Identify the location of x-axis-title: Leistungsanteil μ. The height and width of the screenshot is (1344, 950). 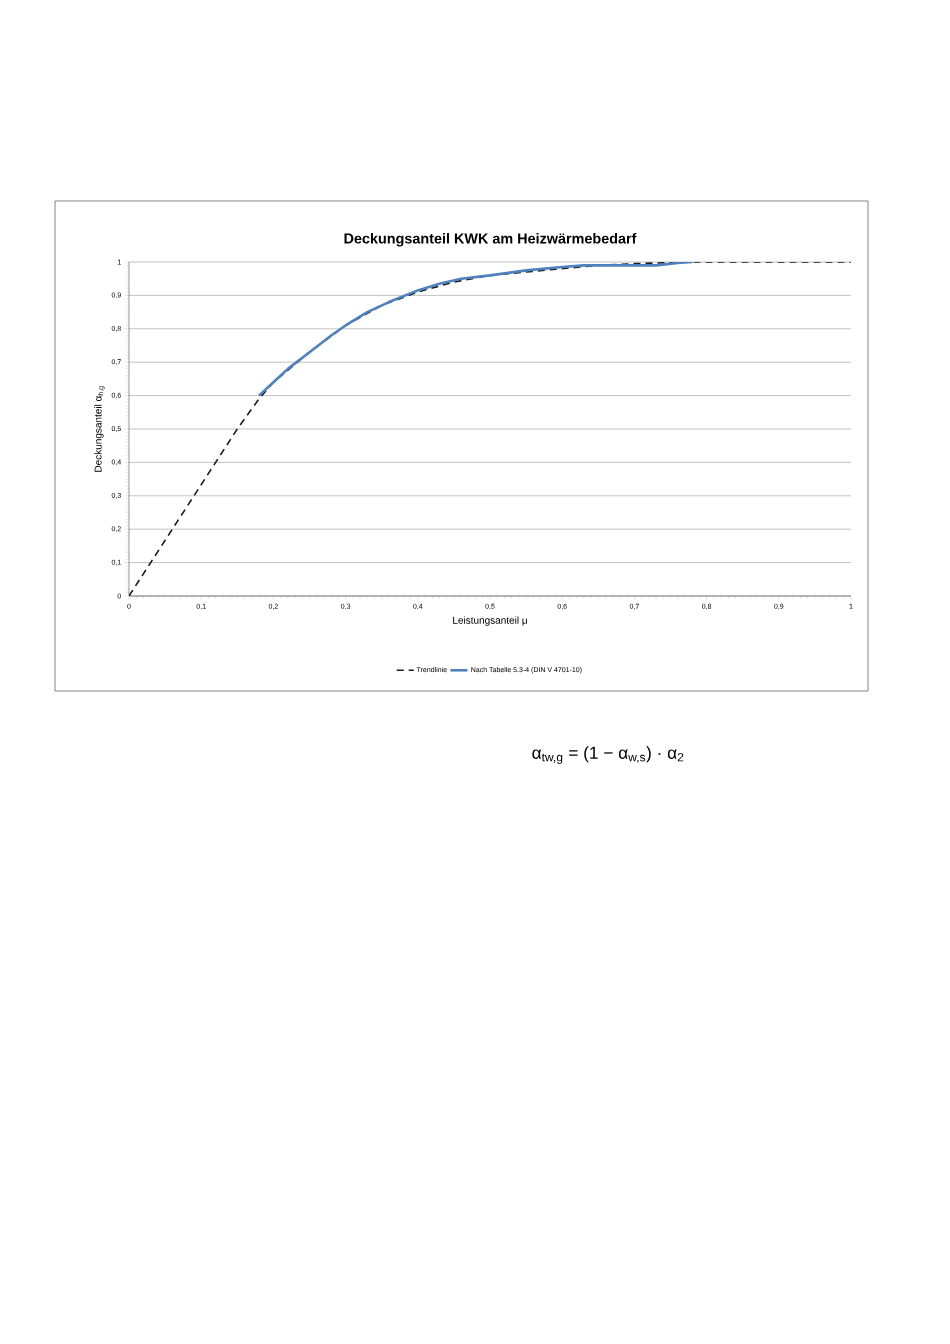
(490, 621).